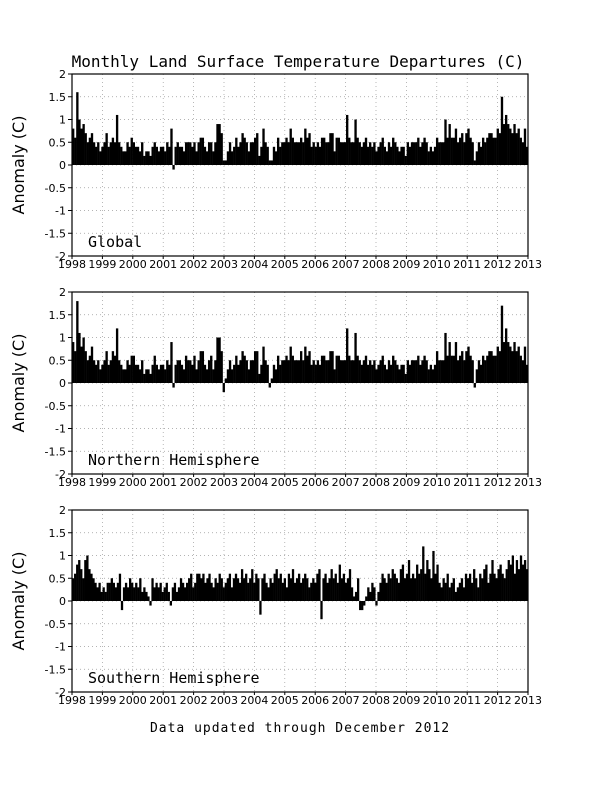 Image resolution: width=600 pixels, height=800 pixels. What do you see at coordinates (224, 482) in the screenshot?
I see `x-tick-label: 2003` at bounding box center [224, 482].